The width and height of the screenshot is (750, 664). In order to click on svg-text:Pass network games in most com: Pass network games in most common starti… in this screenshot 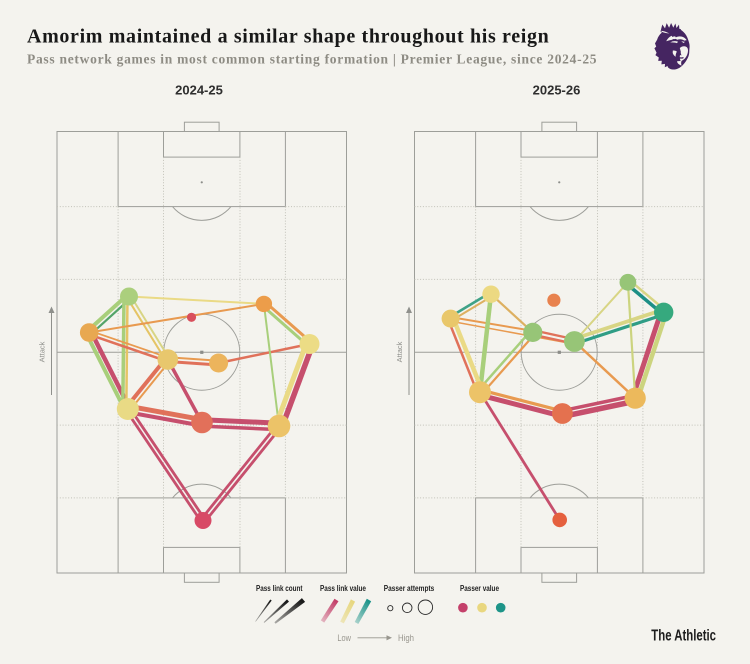, I will do `click(312, 59)`.